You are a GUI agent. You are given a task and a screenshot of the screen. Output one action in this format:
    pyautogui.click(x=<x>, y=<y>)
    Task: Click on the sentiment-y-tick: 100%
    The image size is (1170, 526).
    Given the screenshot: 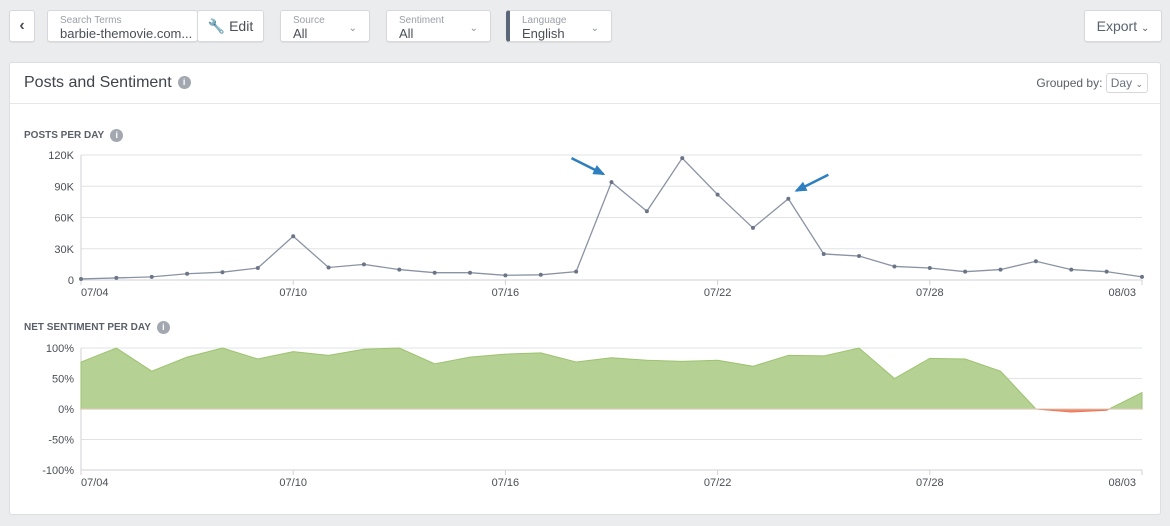 What is the action you would take?
    pyautogui.click(x=60, y=349)
    